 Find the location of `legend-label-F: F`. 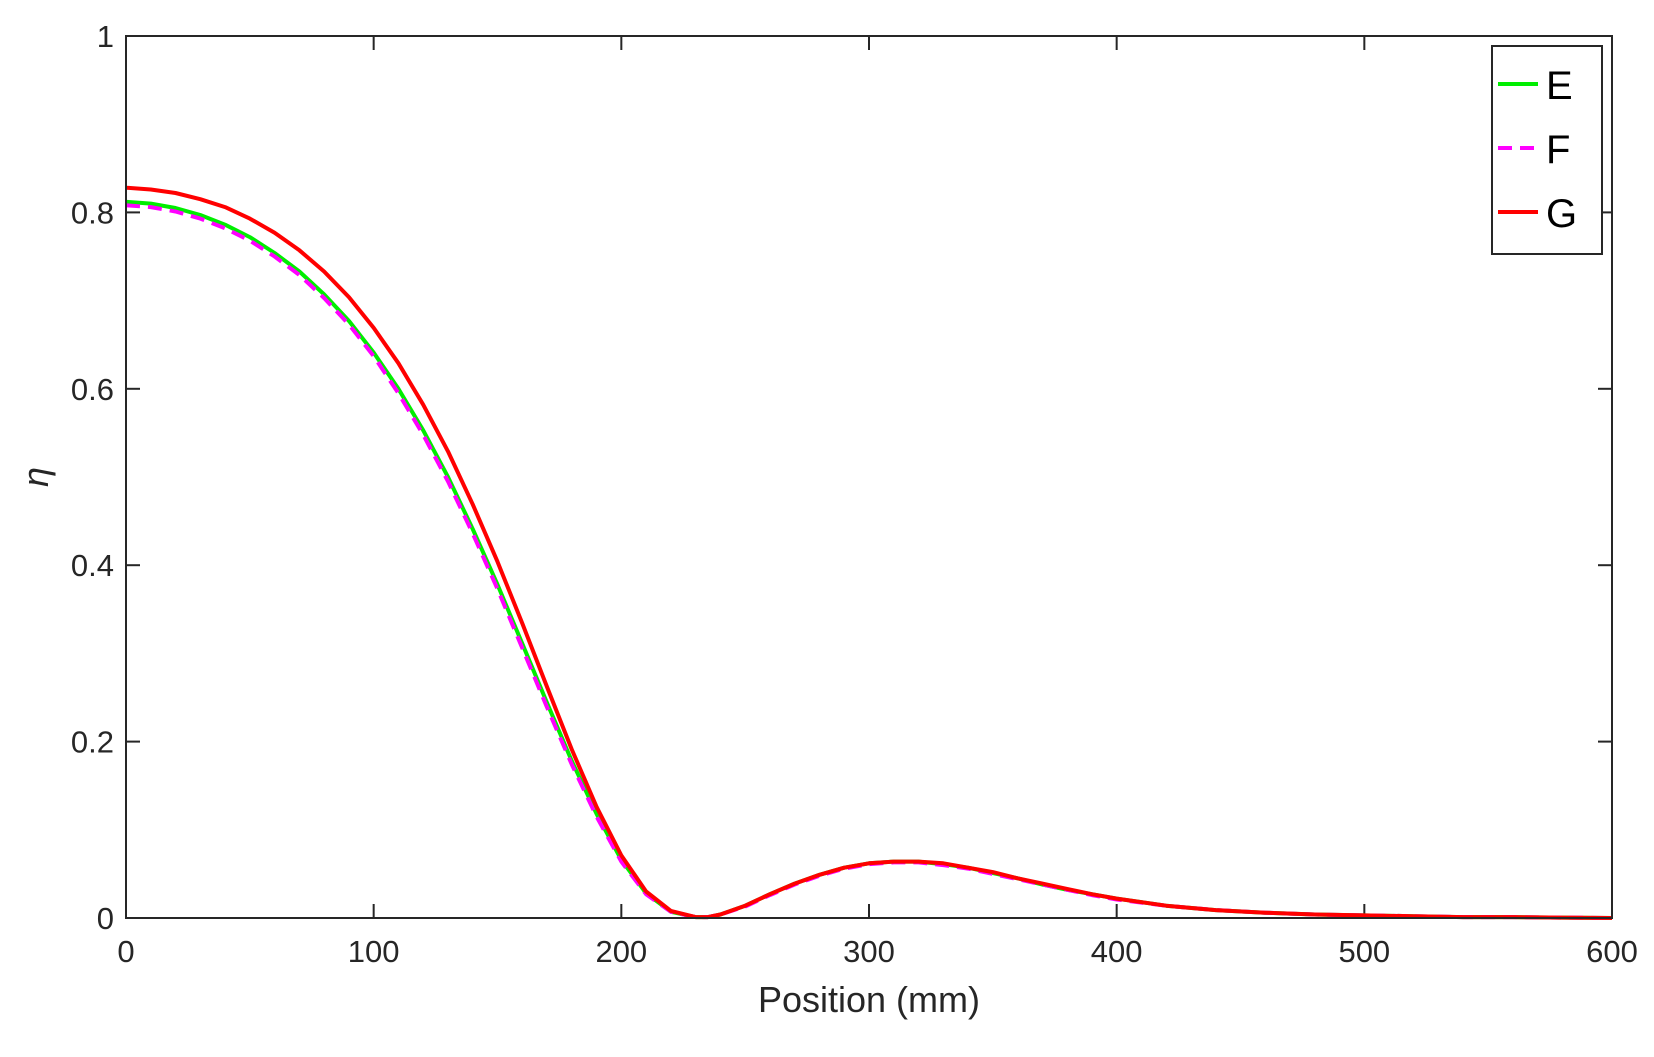

legend-label-F: F is located at coordinates (1558, 150).